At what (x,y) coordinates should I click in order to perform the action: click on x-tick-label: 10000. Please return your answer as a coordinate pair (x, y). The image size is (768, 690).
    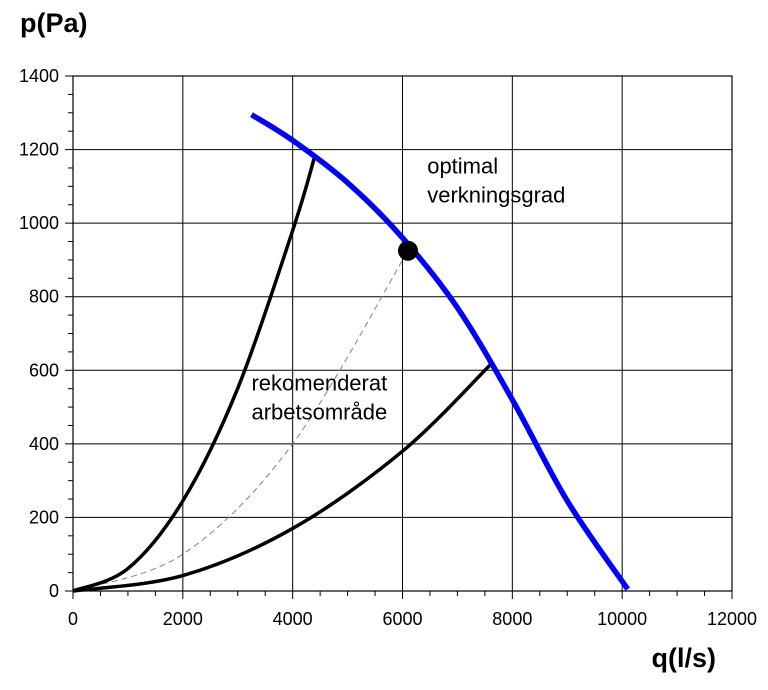
    Looking at the image, I should click on (622, 619).